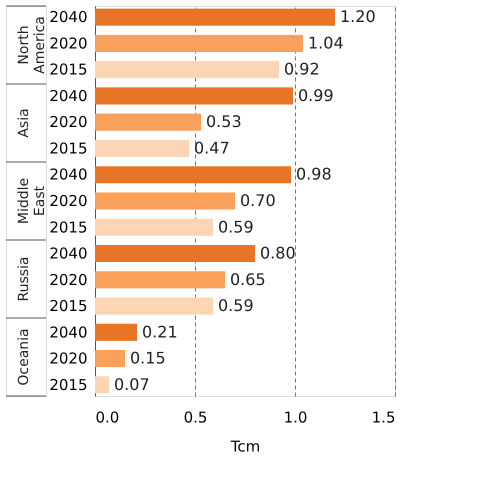 The height and width of the screenshot is (498, 485). Describe the element at coordinates (196, 417) in the screenshot. I see `x-tick-label: 0.5` at that location.